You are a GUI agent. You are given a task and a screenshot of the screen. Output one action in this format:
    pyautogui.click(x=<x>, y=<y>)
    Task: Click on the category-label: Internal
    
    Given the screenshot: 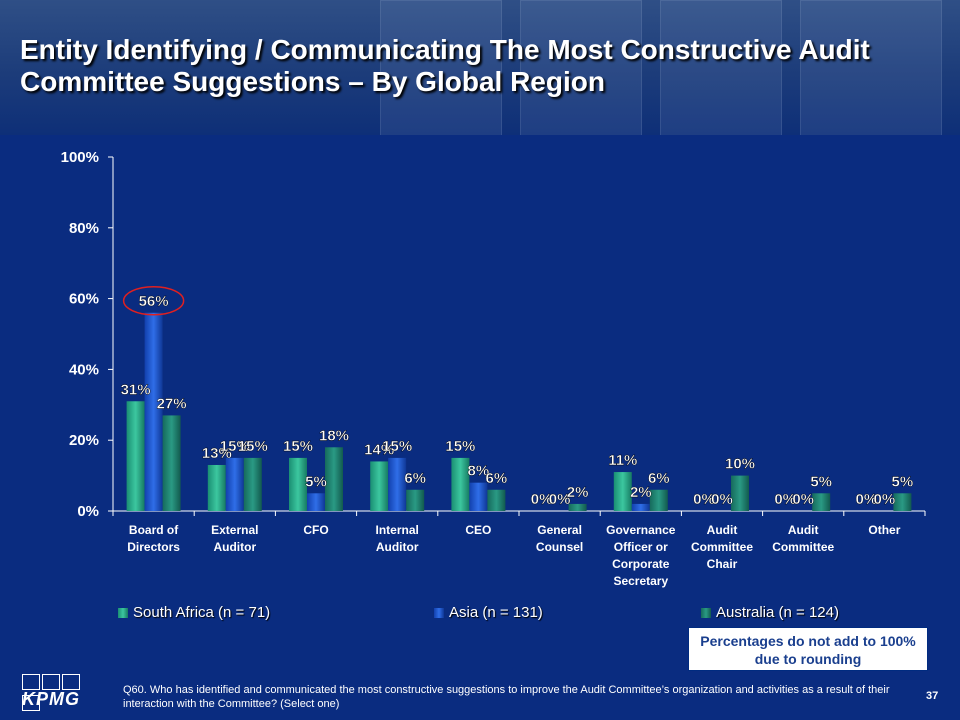 What is the action you would take?
    pyautogui.click(x=397, y=530)
    